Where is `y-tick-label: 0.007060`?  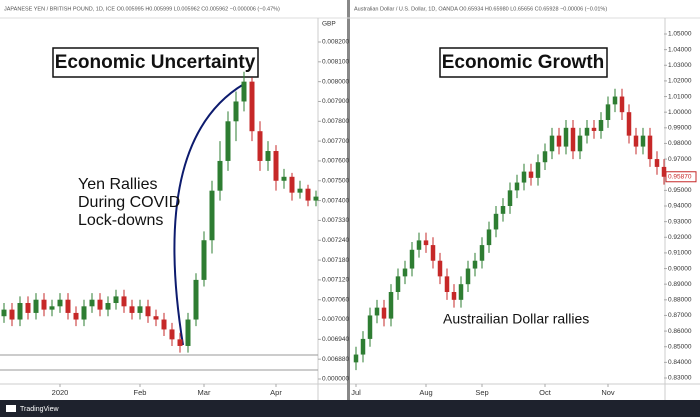
y-tick-label: 0.007060 is located at coordinates (335, 299).